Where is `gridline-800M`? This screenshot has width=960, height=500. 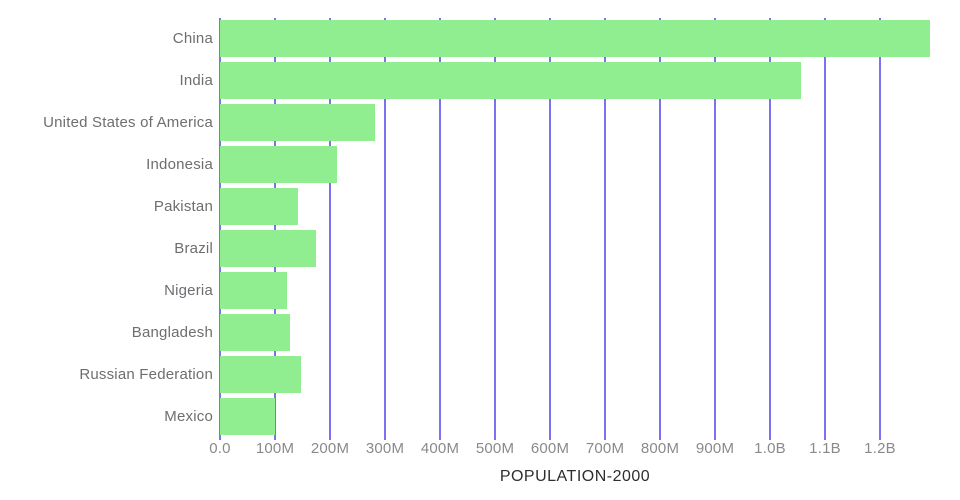
gridline-800M is located at coordinates (660, 229).